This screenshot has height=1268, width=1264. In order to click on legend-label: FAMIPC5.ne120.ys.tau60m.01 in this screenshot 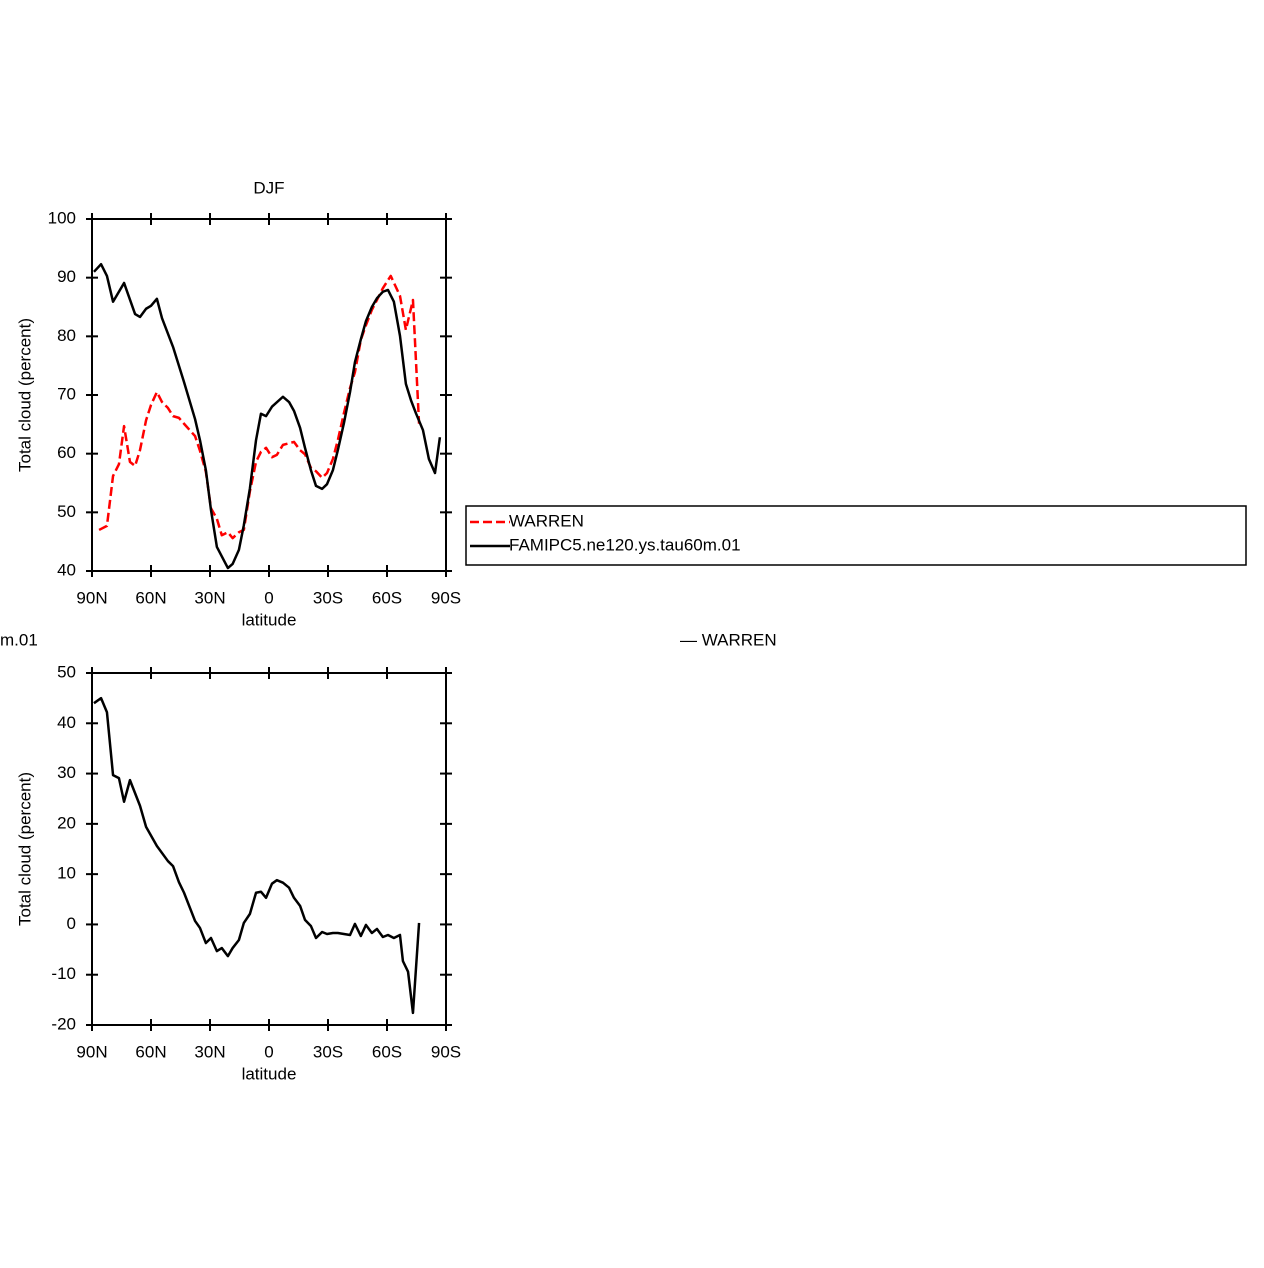, I will do `click(625, 544)`.